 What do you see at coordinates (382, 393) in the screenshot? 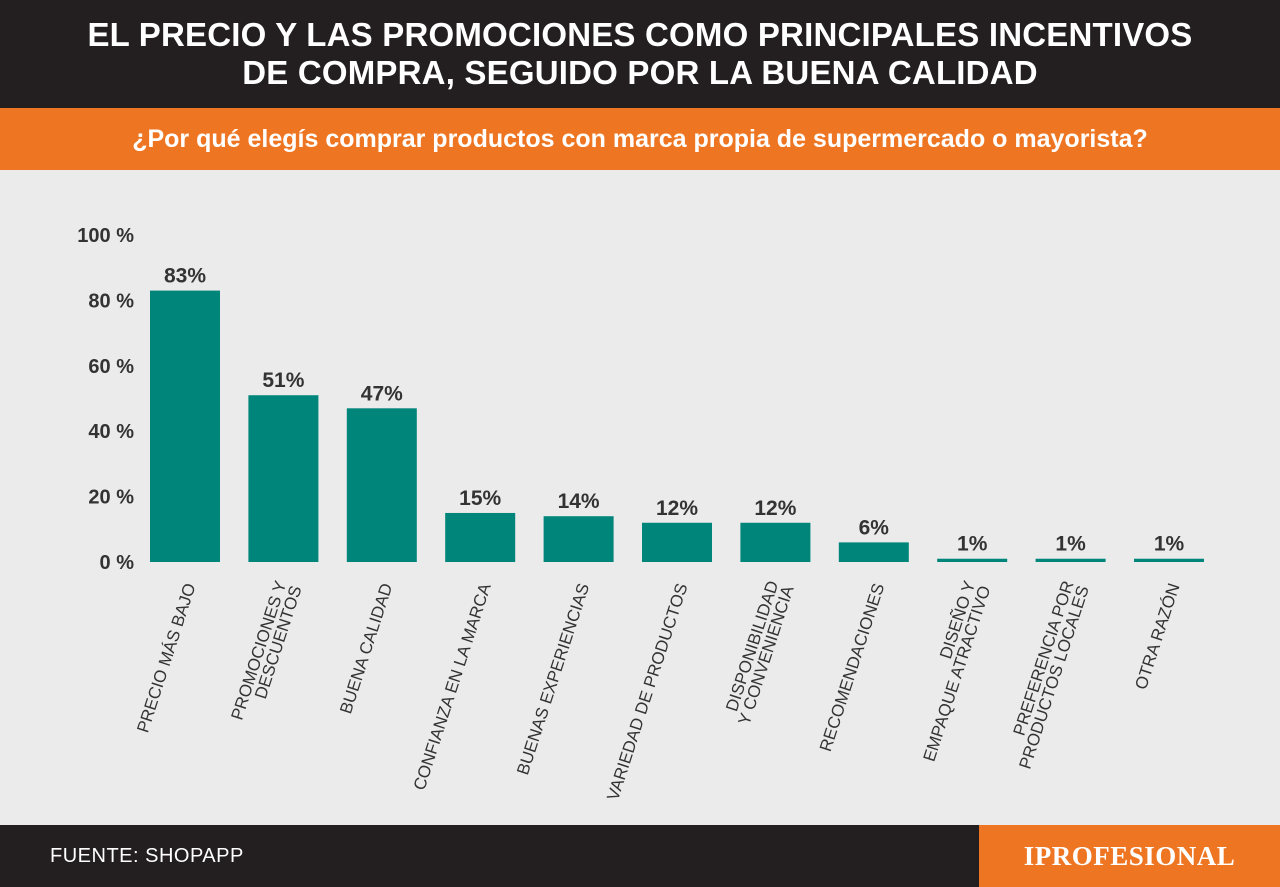
I see `bar-value-label: 47%` at bounding box center [382, 393].